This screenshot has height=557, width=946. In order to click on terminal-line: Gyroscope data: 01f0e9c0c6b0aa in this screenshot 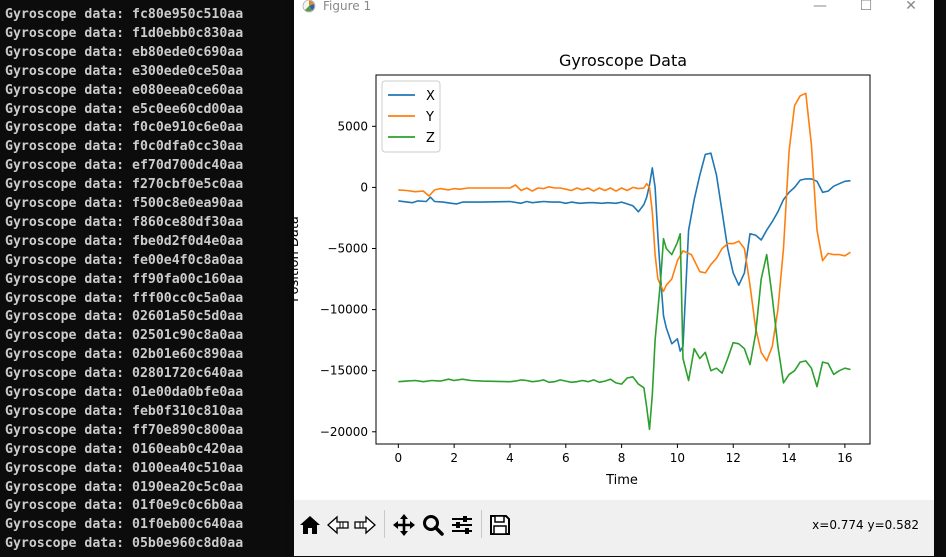, I will do `click(124, 506)`.